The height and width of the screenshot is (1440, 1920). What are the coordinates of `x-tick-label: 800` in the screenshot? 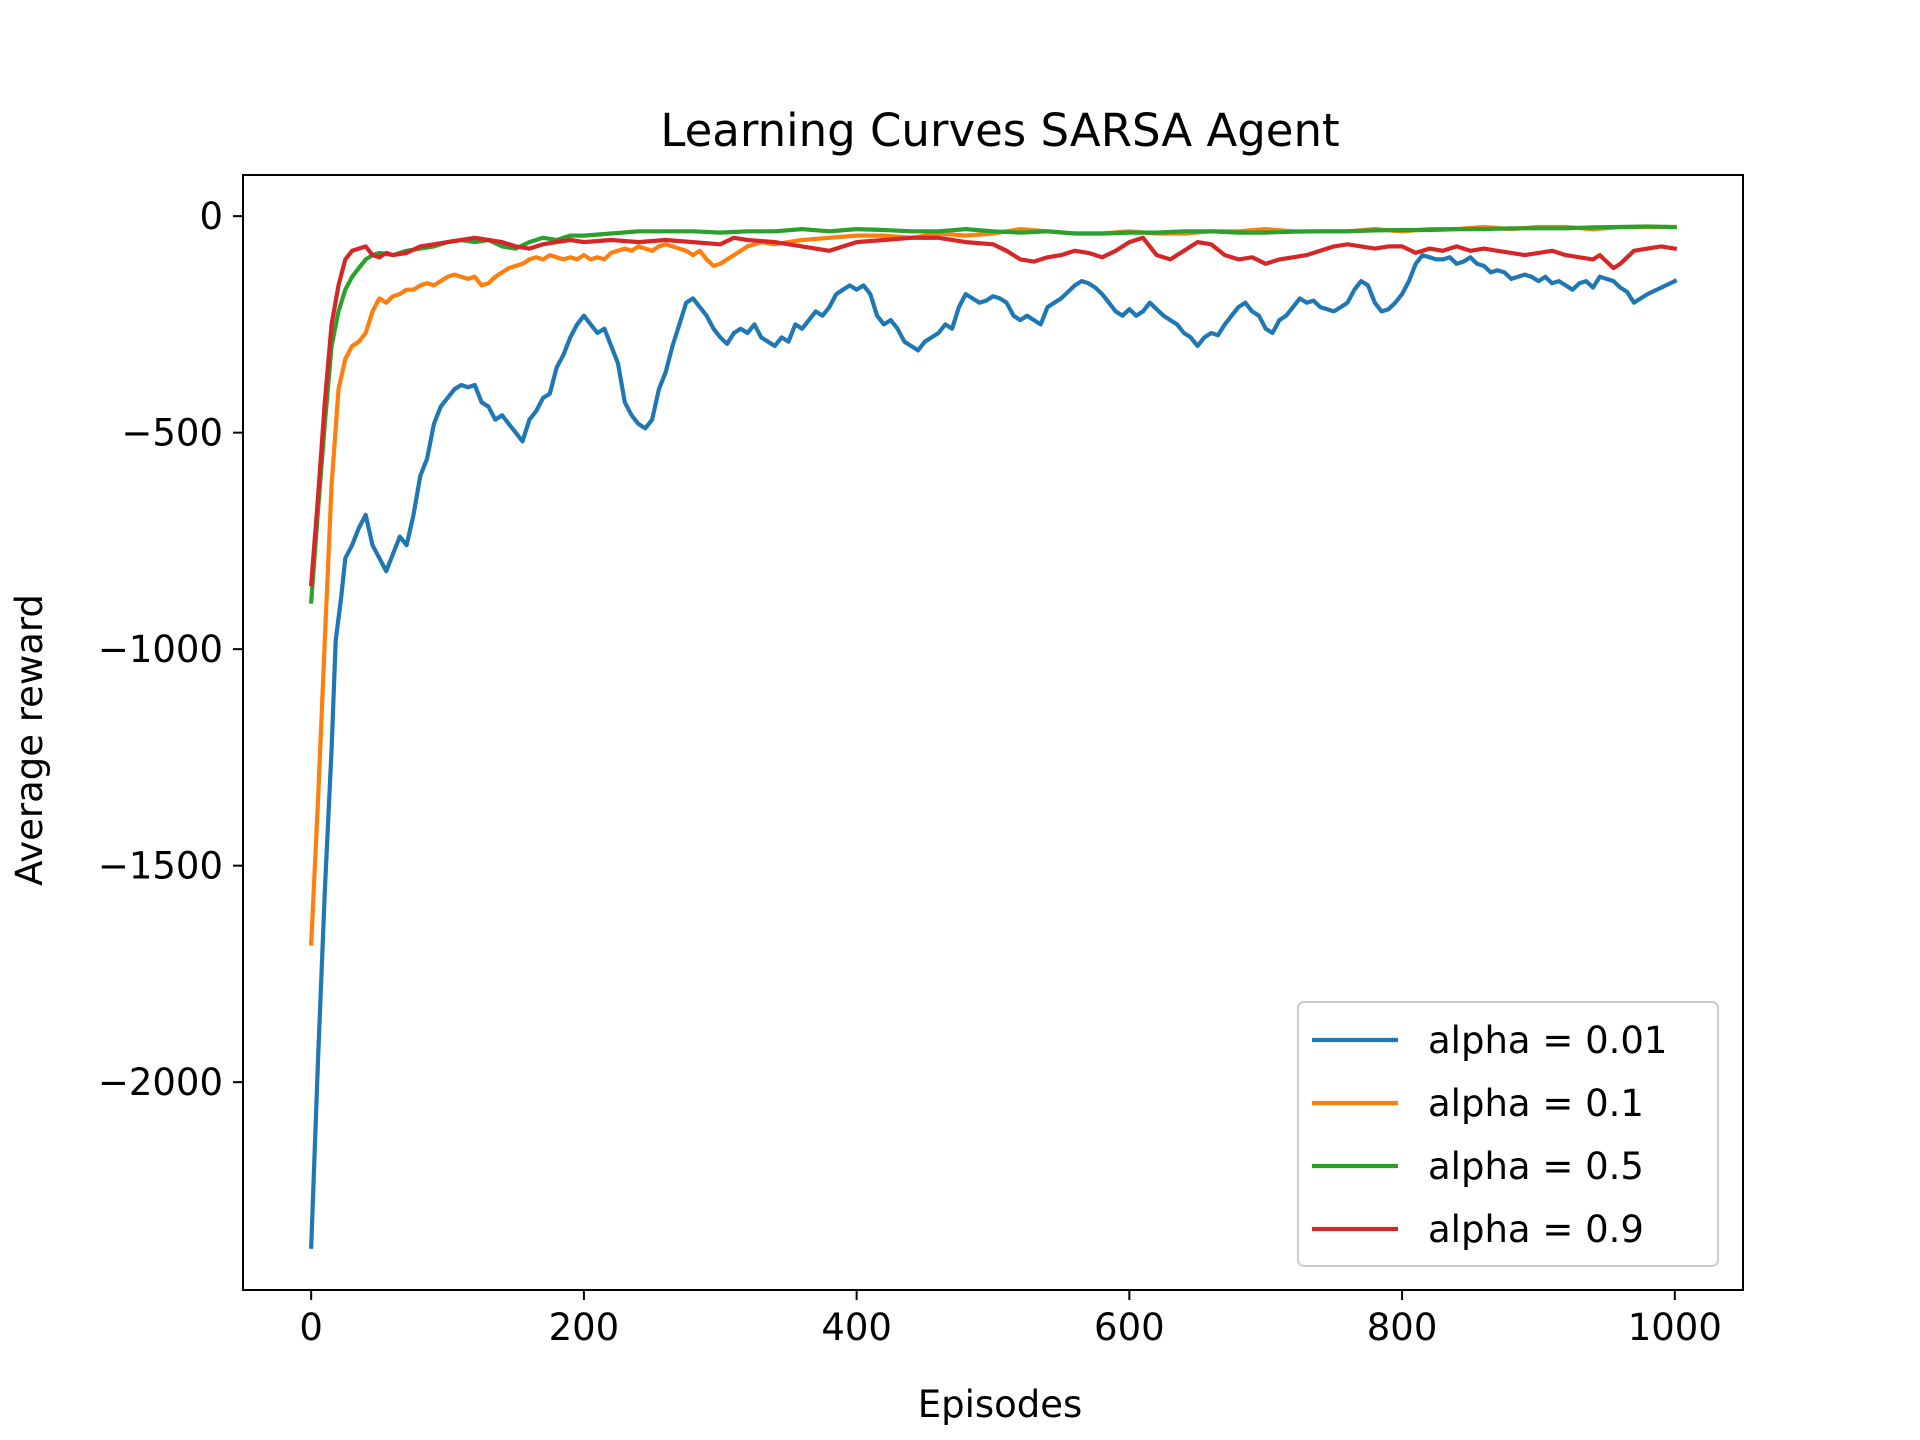 It's located at (1402, 1327).